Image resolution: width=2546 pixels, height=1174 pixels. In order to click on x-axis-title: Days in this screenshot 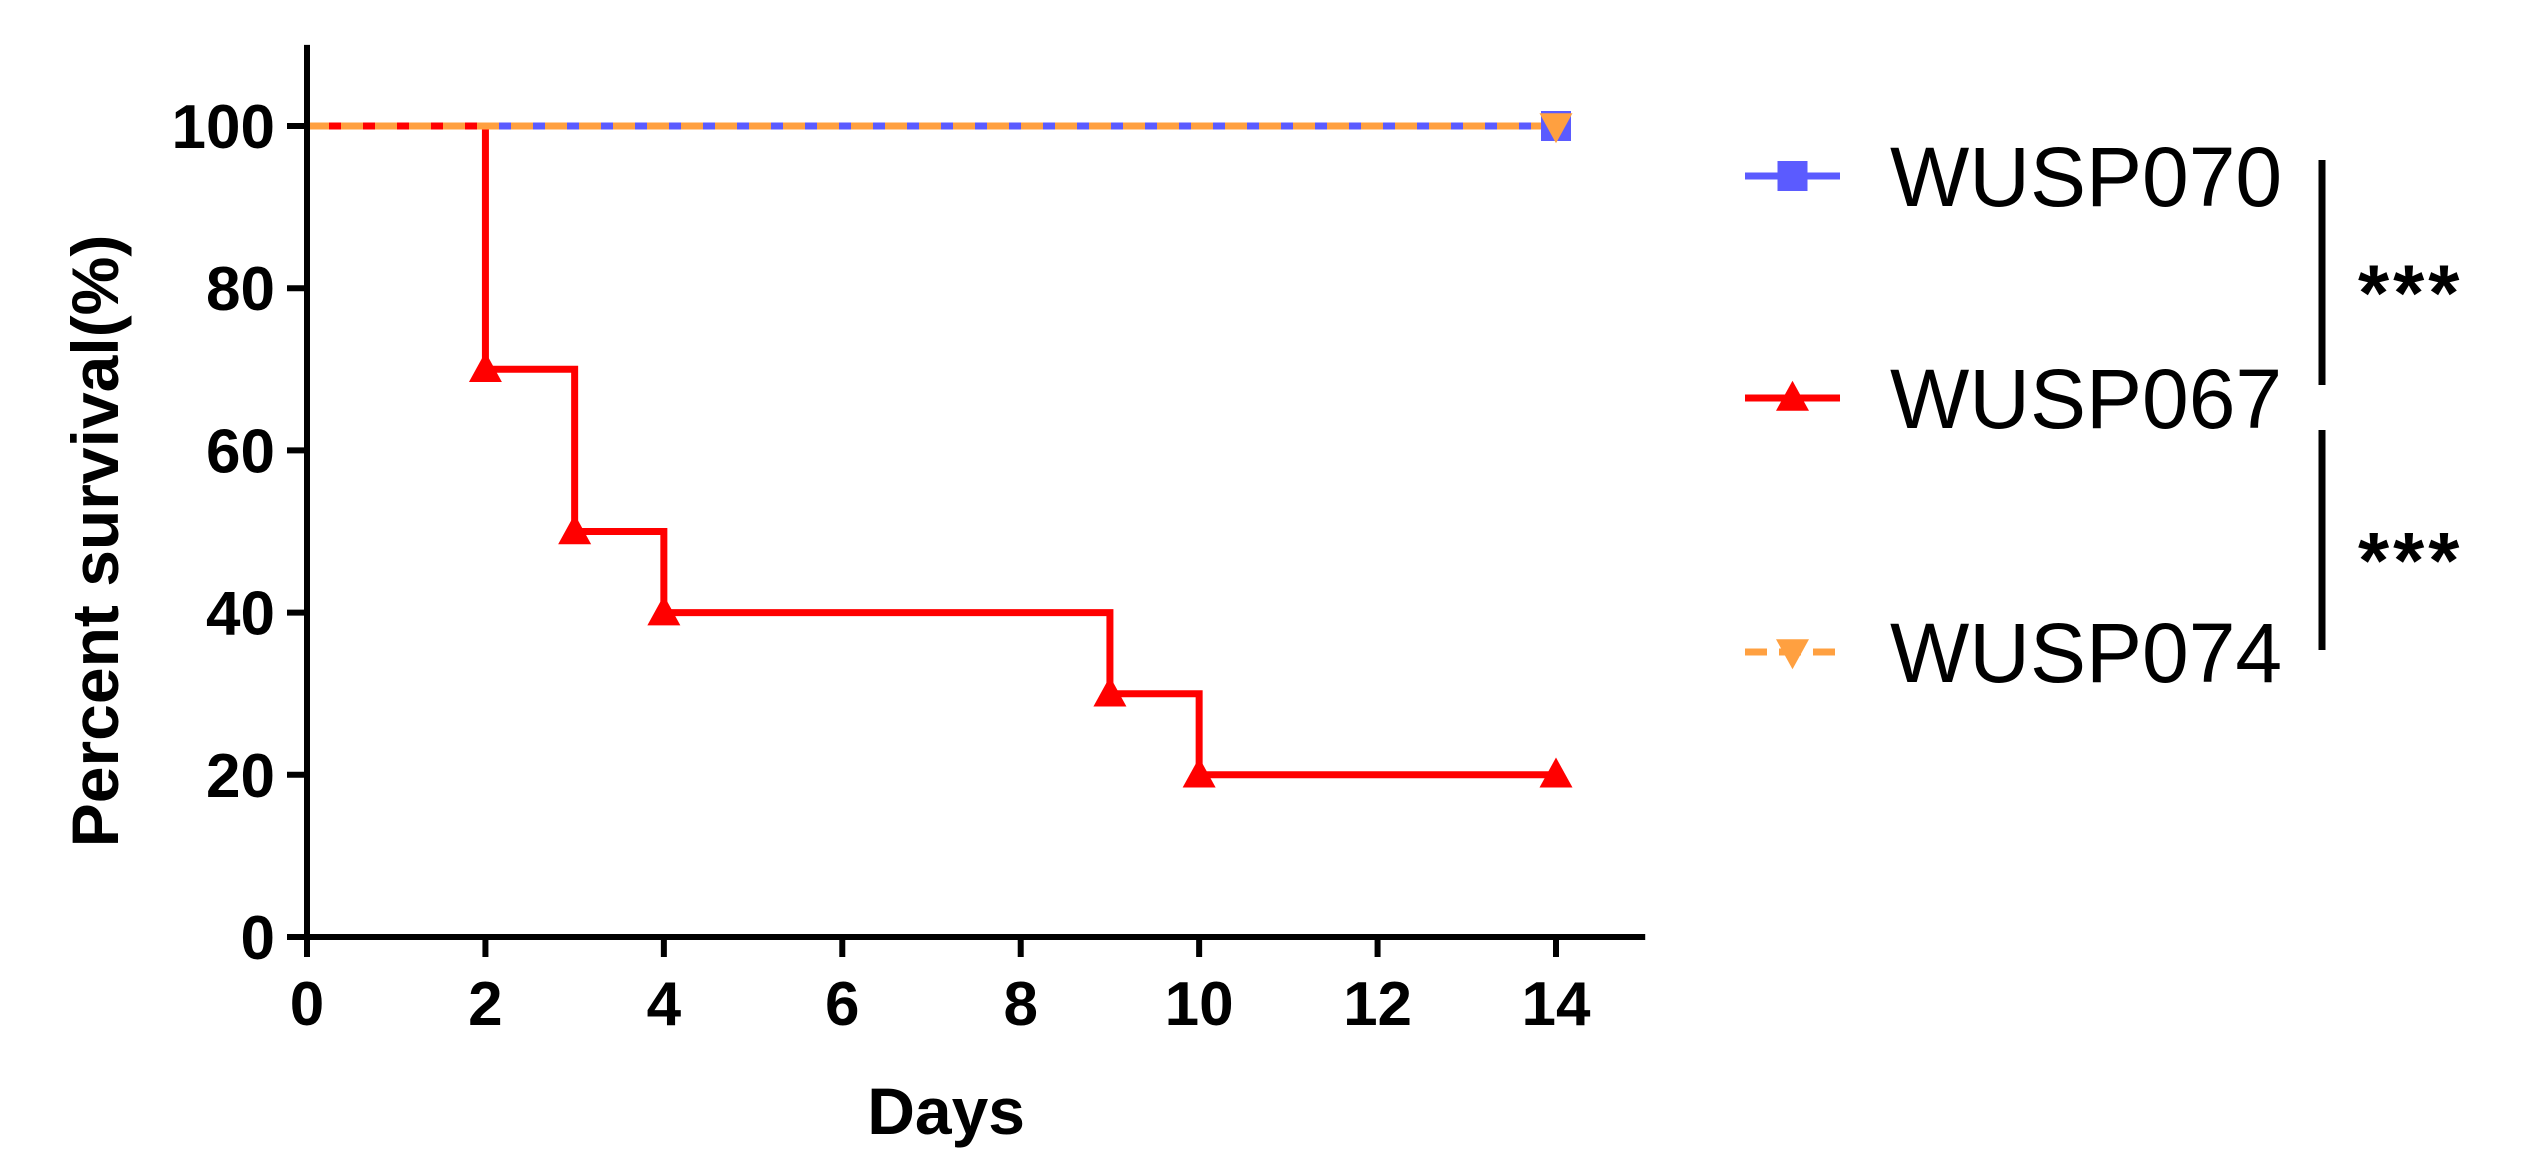, I will do `click(946, 1111)`.